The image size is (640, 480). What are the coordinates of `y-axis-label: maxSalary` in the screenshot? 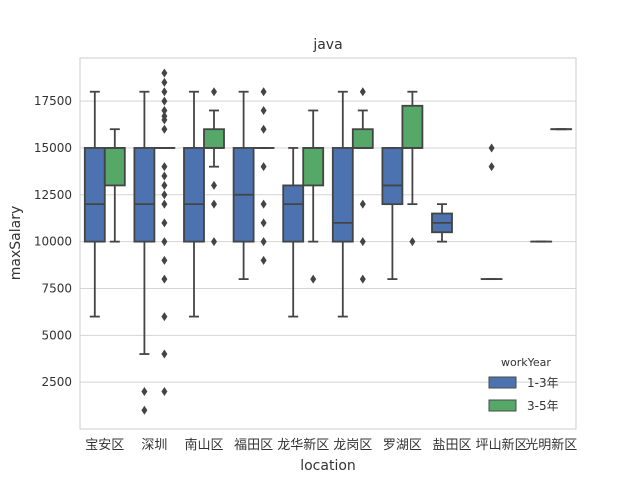 It's located at (16, 243).